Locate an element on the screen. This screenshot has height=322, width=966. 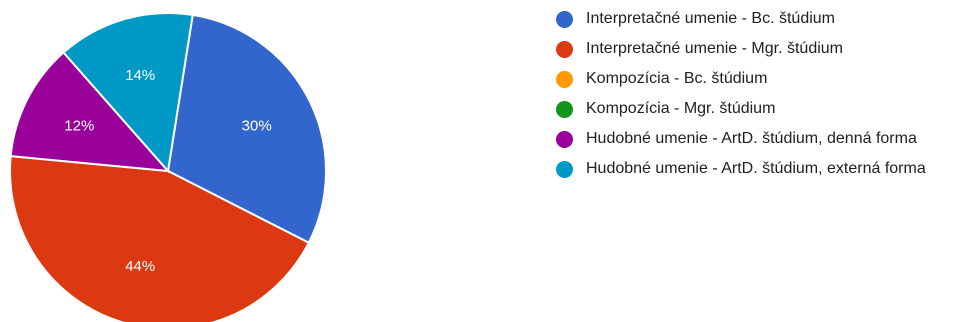
legend-label-3: Kompozícia - Bc. štúdium is located at coordinates (677, 78).